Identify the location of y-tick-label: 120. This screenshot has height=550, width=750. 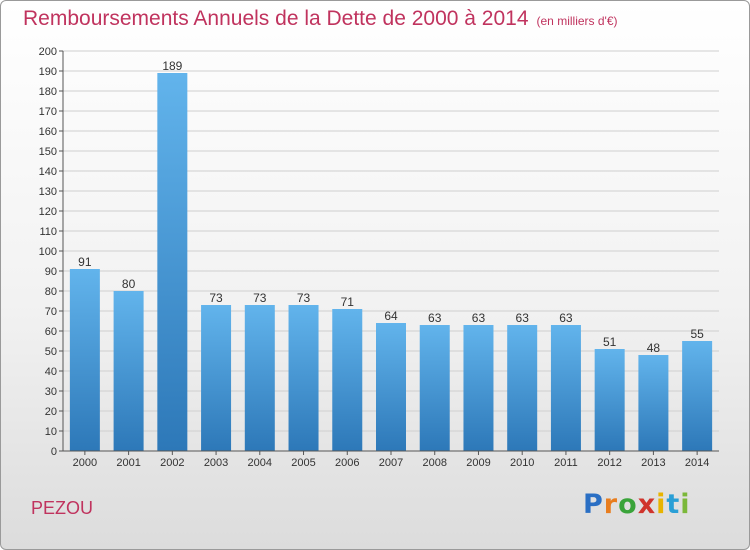
(48, 212).